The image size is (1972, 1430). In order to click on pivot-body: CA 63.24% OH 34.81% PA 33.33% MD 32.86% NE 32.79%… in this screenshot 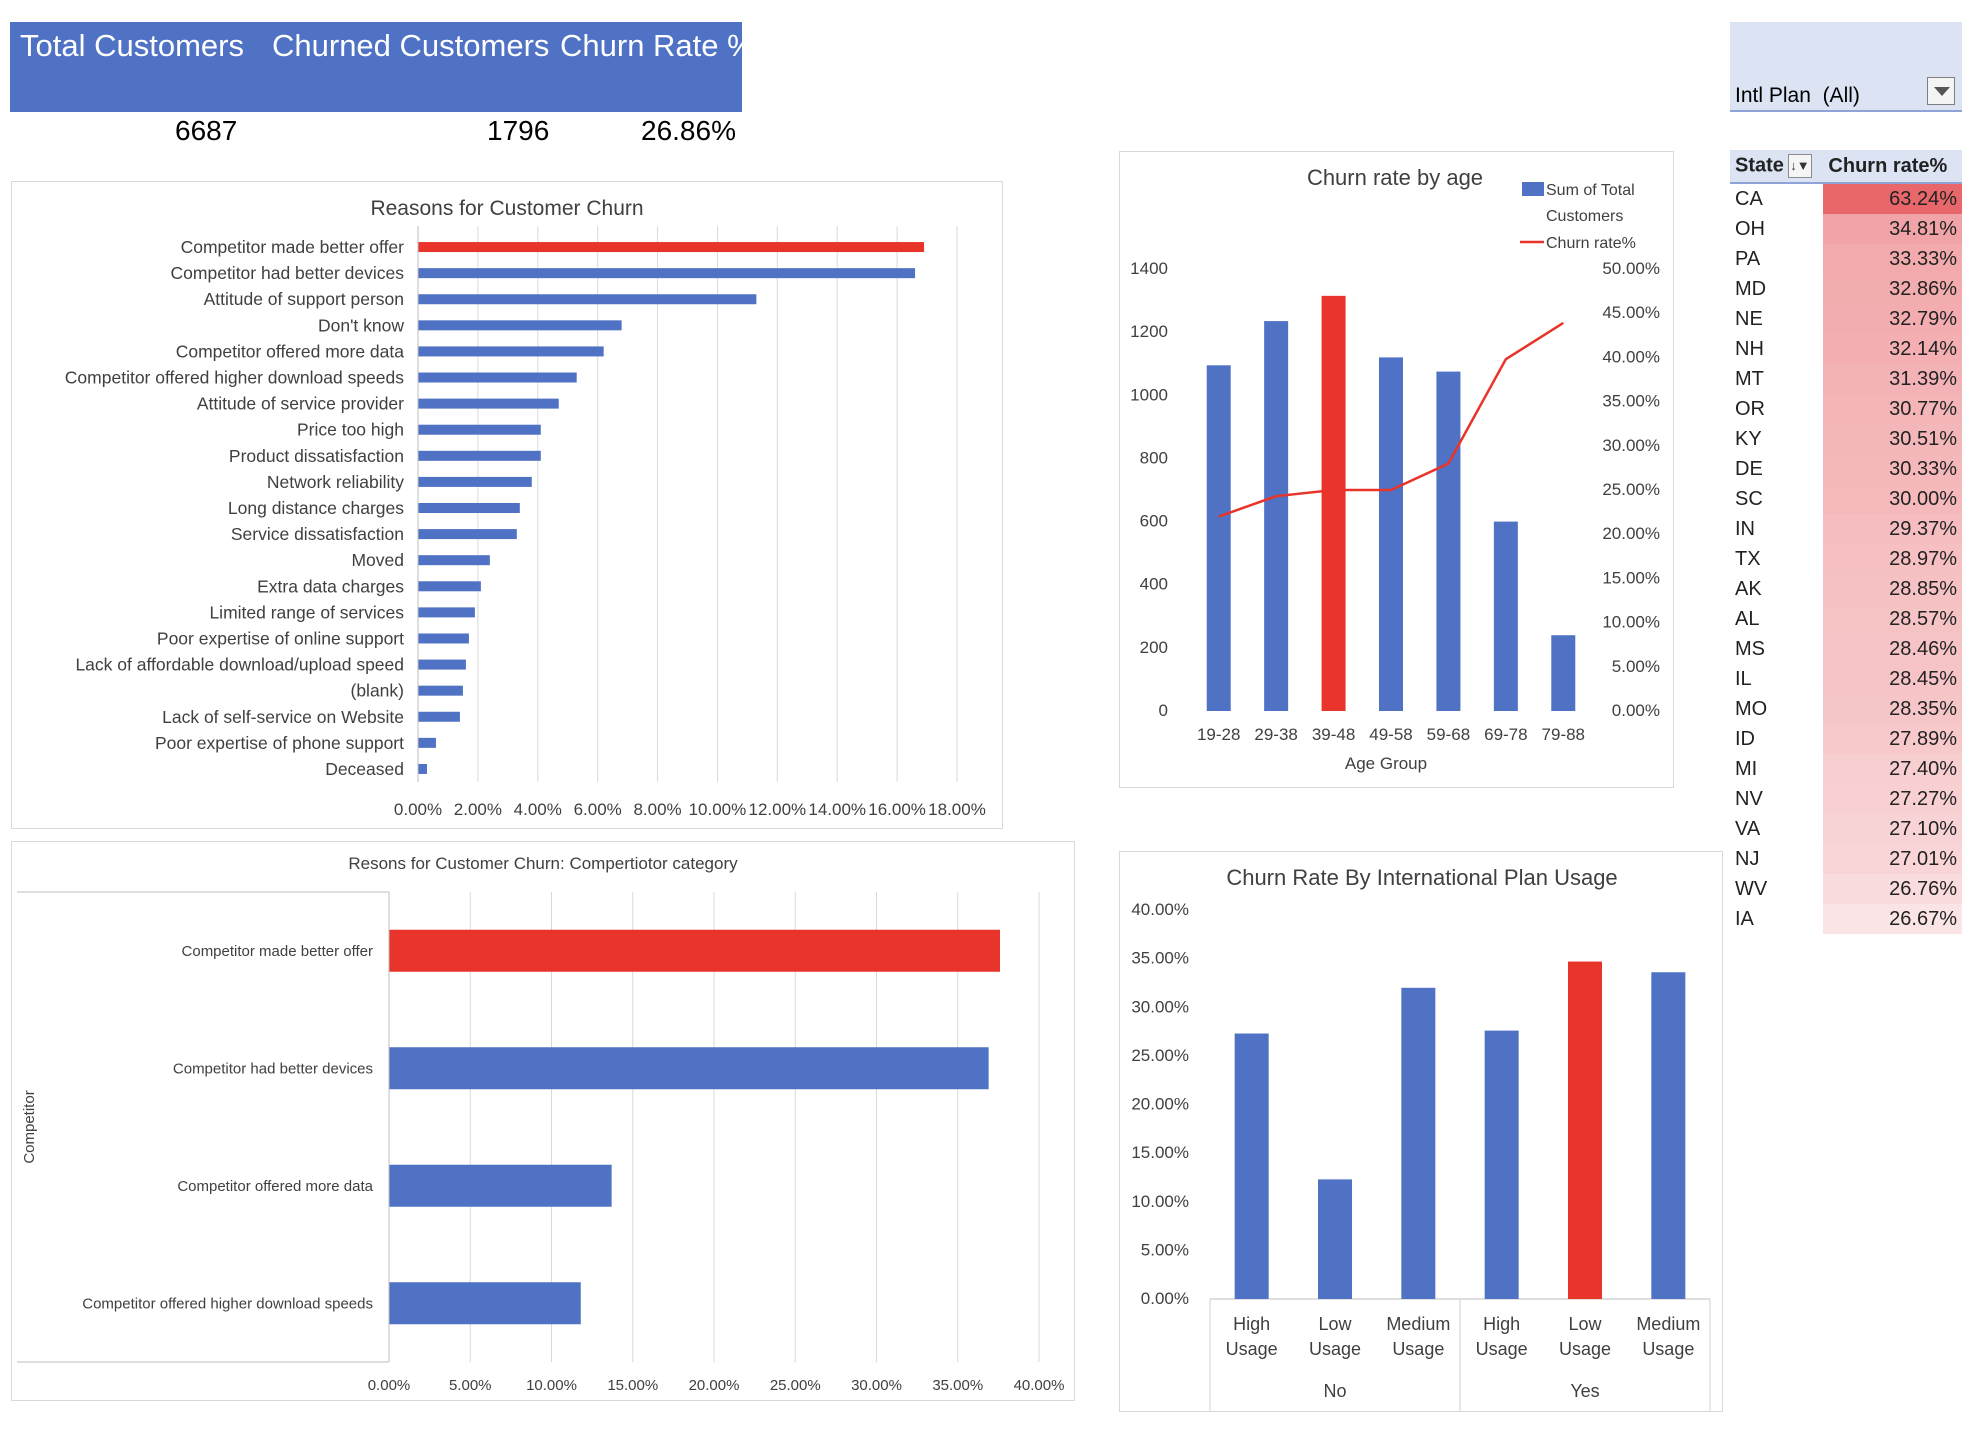, I will do `click(1846, 558)`.